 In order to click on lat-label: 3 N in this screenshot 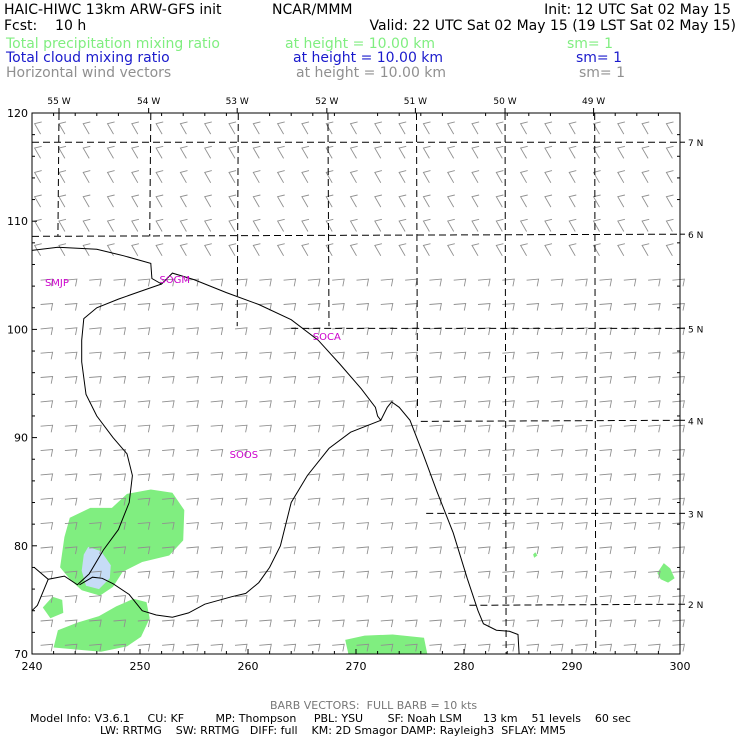, I will do `click(695, 515)`.